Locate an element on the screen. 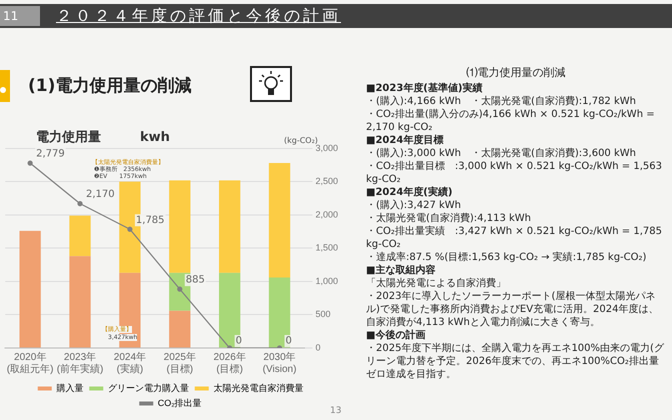 The image size is (672, 420). text: ・達成率:87.5 %(目標:1,563 kg-CO₂ → 実績:1,785 kg-CO₂) is located at coordinates (507, 257).